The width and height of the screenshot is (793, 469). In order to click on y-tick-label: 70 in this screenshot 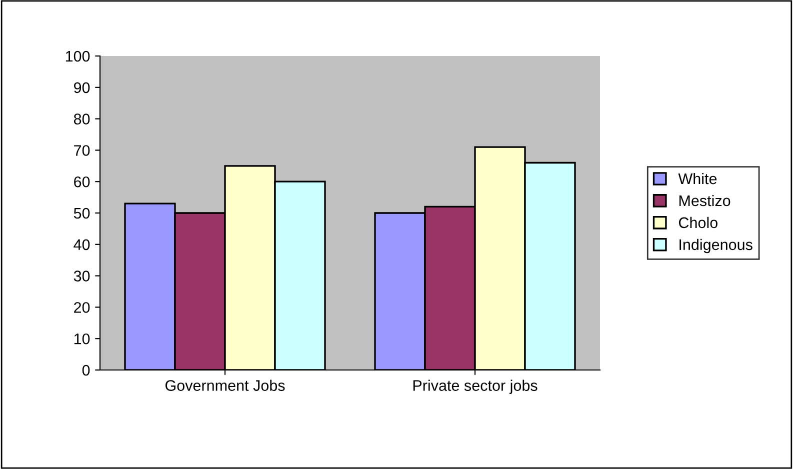, I will do `click(82, 150)`.